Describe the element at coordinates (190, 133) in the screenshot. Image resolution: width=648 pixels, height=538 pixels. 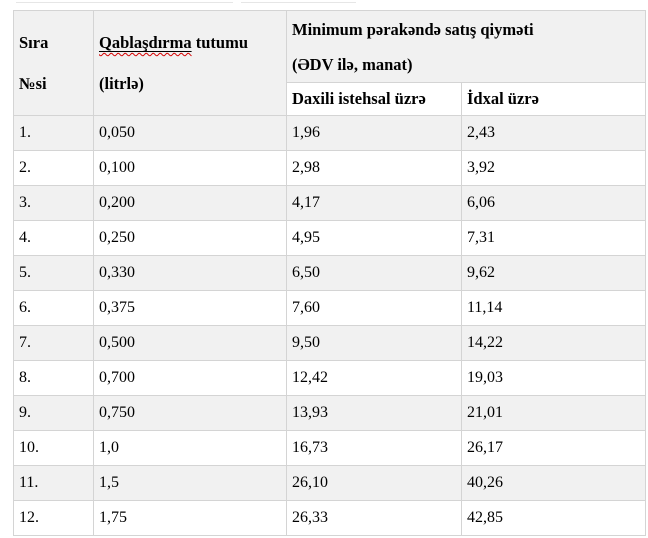
I see `cell-capacity: 0,050` at that location.